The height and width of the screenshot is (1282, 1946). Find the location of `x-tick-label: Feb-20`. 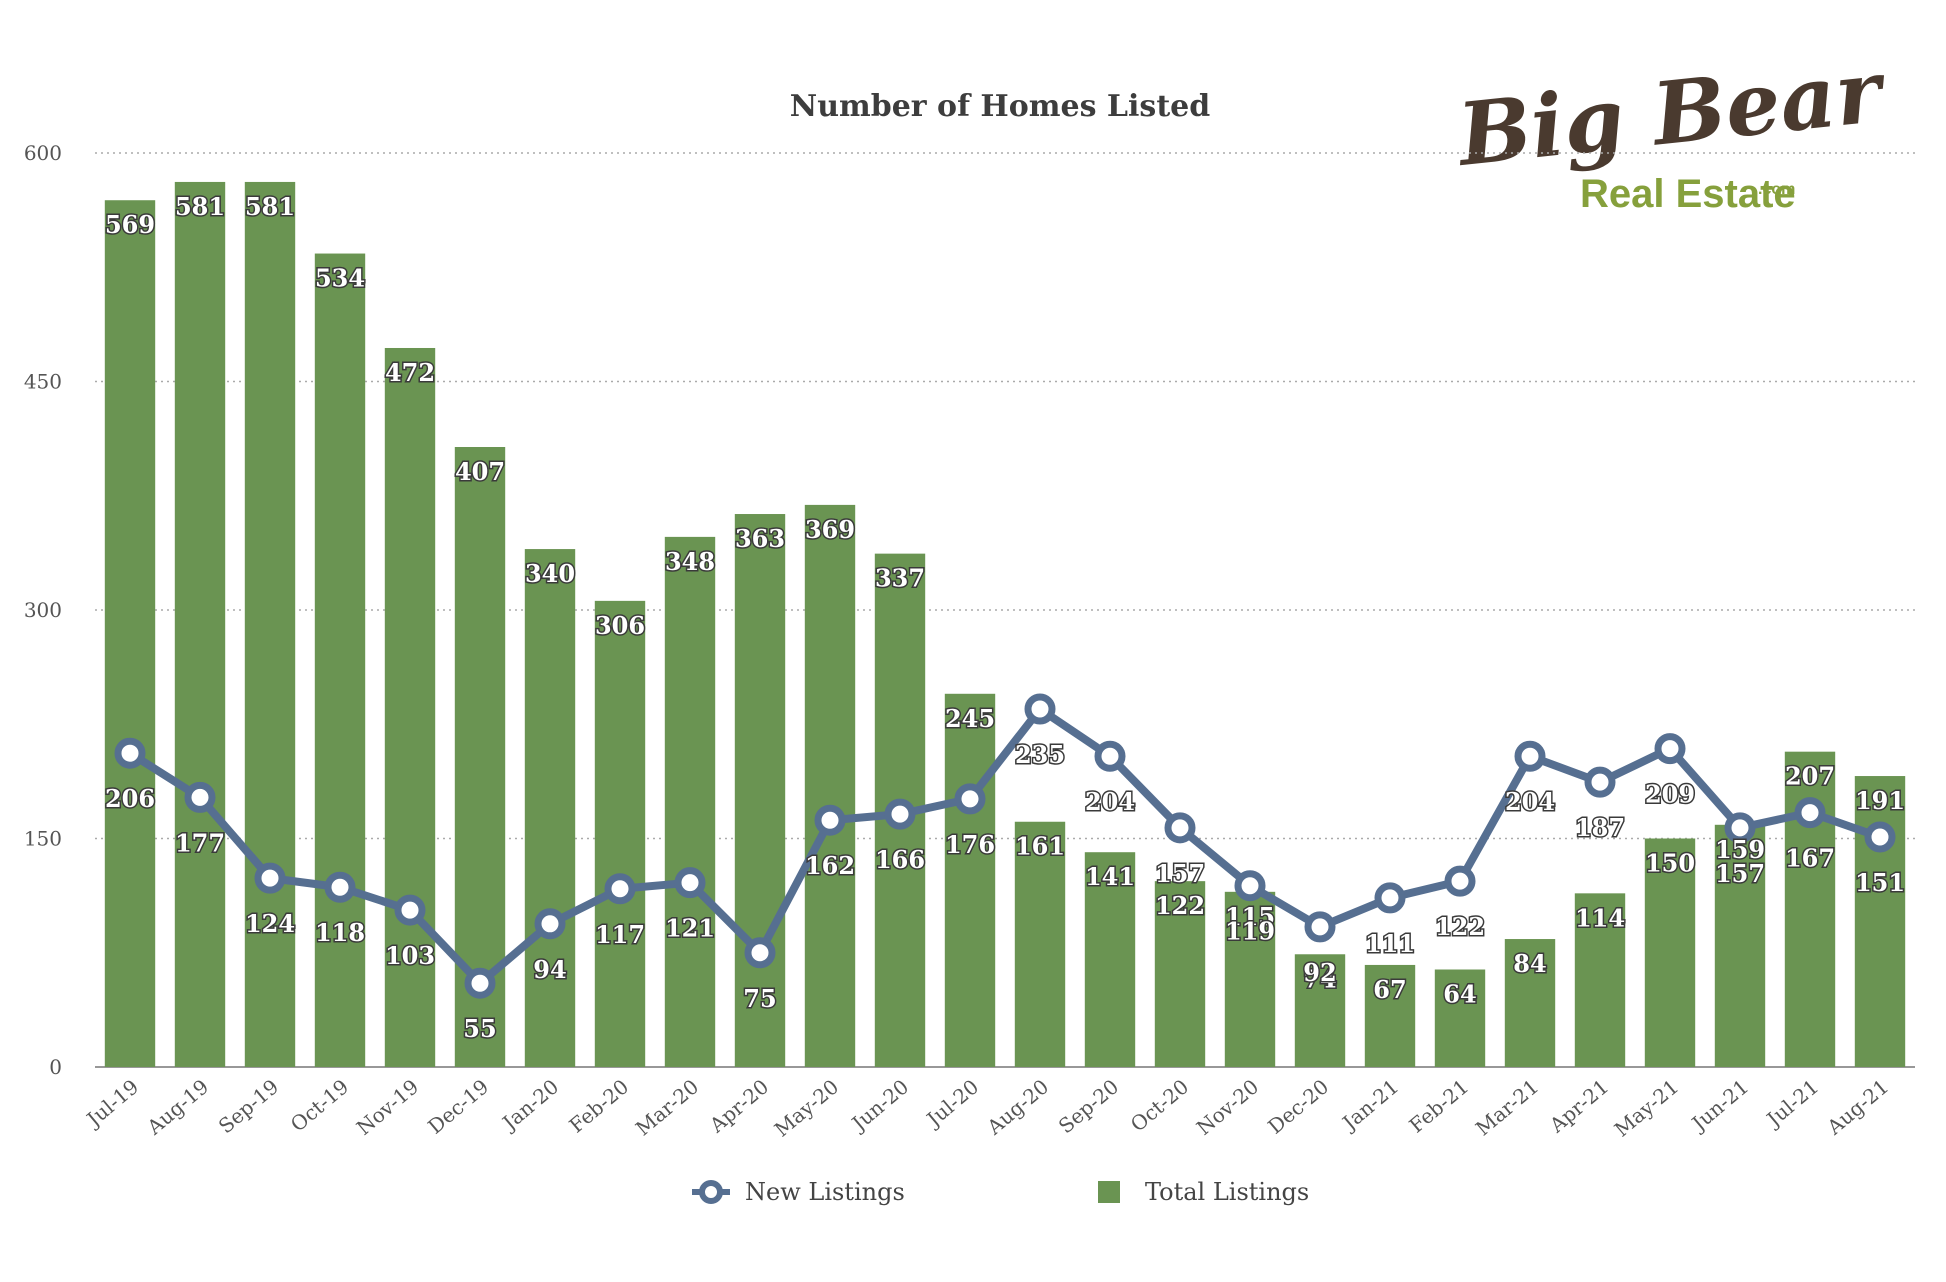

x-tick-label: Feb-20 is located at coordinates (598, 1105).